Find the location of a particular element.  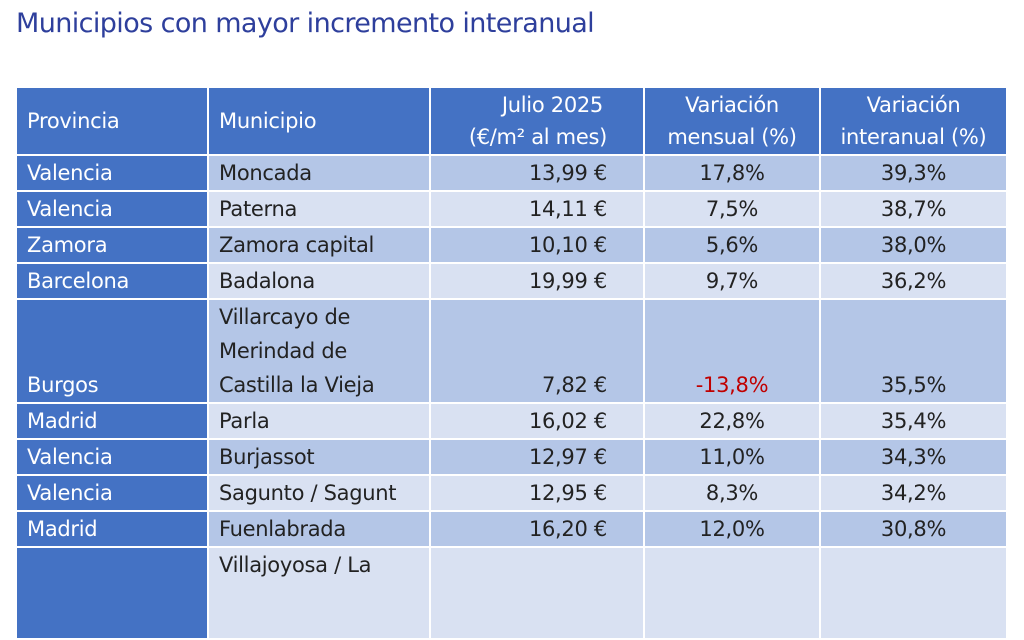

cell-municipio: Villajoyosa / La is located at coordinates (319, 593).